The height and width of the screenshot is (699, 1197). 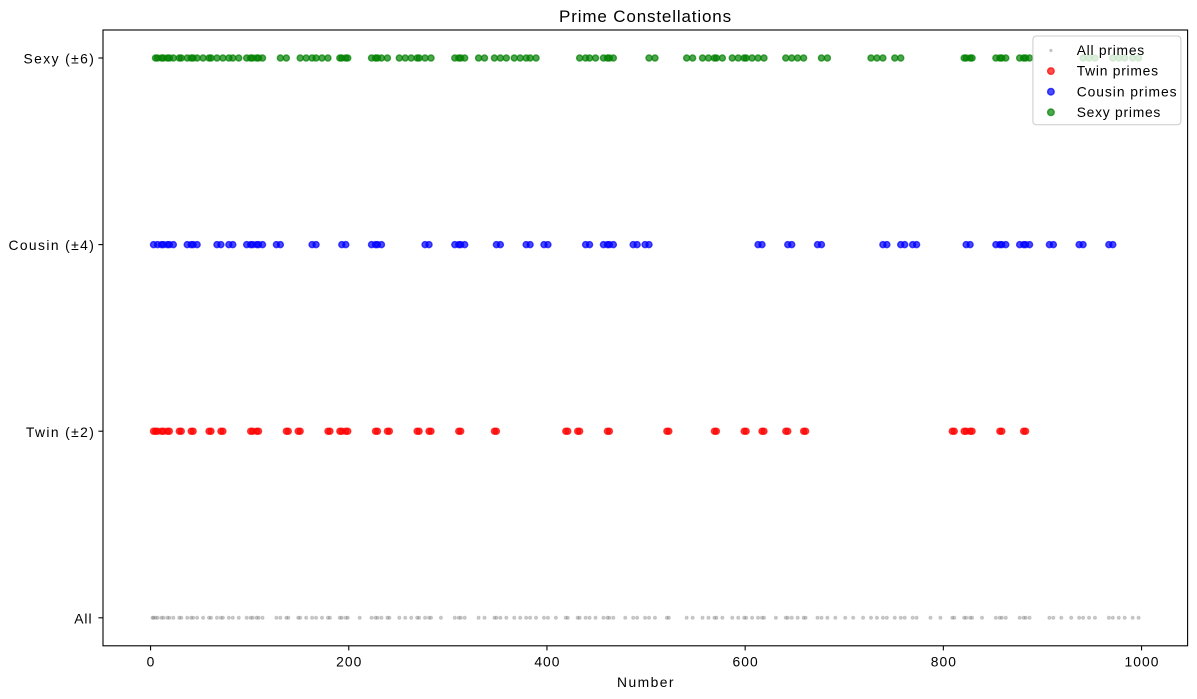 I want to click on svg-text: Prime Constellations, so click(x=645, y=16).